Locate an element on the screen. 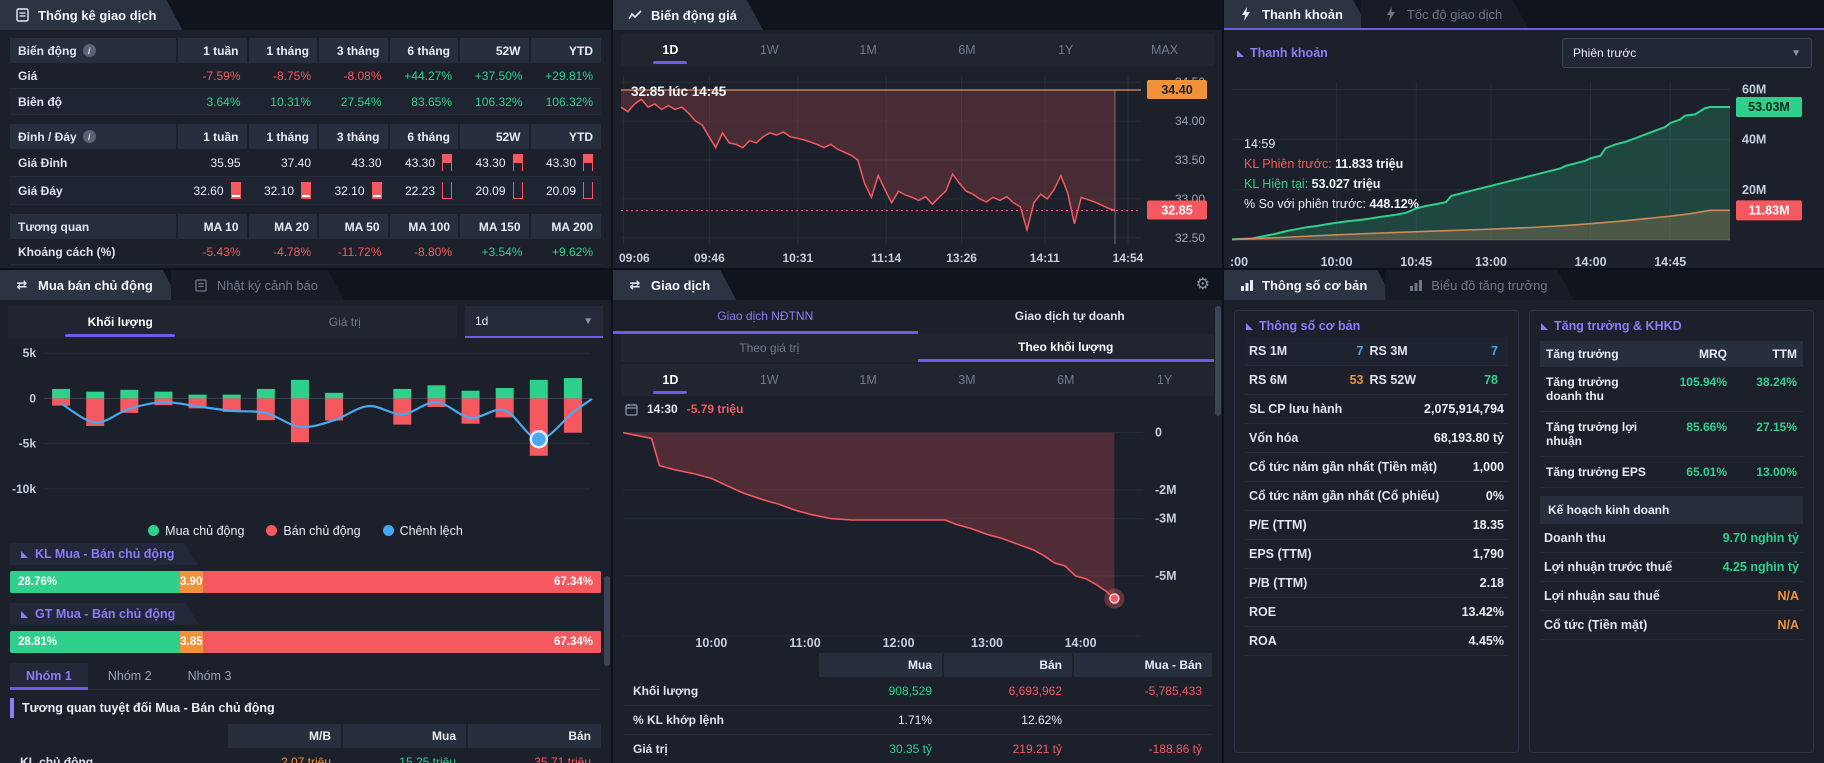 The height and width of the screenshot is (763, 1824). growth-ttm: 27.15% is located at coordinates (1776, 427).